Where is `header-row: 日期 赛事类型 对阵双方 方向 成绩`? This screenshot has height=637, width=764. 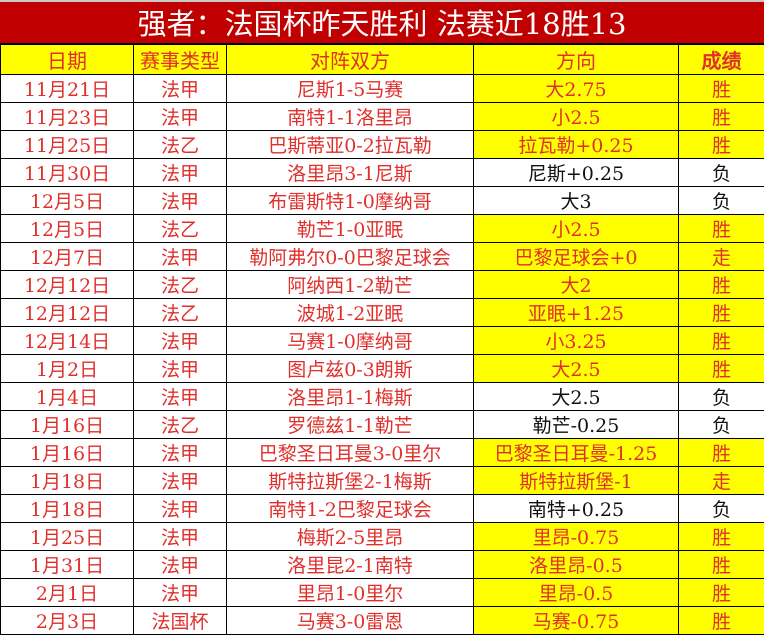
header-row: 日期 赛事类型 对阵双方 方向 成绩 is located at coordinates (382, 59).